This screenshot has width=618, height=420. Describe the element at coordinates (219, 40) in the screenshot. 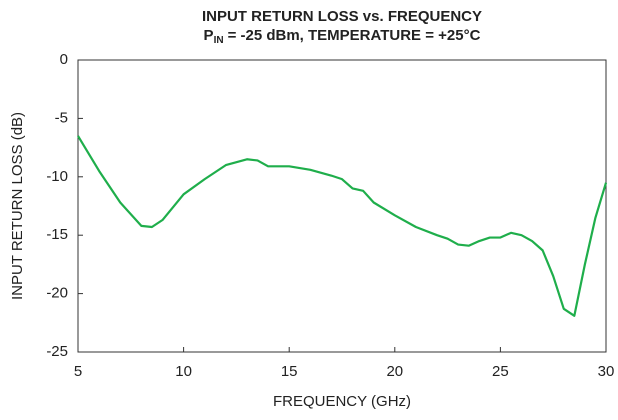

I see `subtitle-subscript: IN` at that location.